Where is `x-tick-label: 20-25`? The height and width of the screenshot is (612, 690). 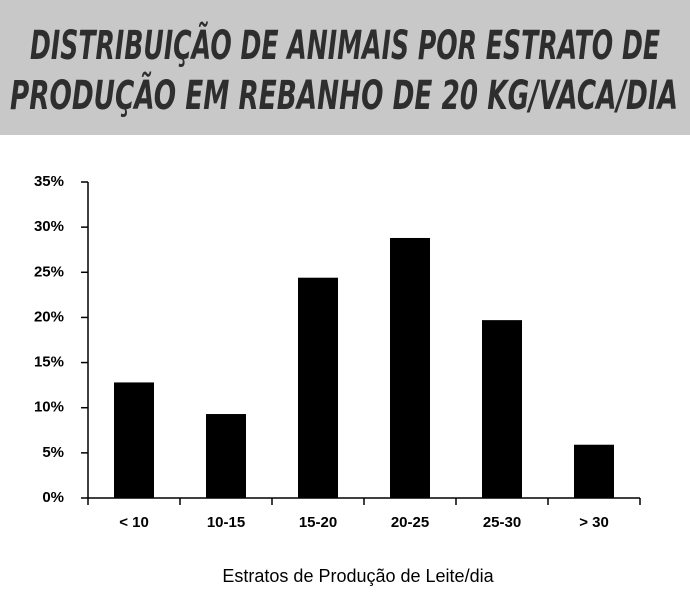 x-tick-label: 20-25 is located at coordinates (410, 522).